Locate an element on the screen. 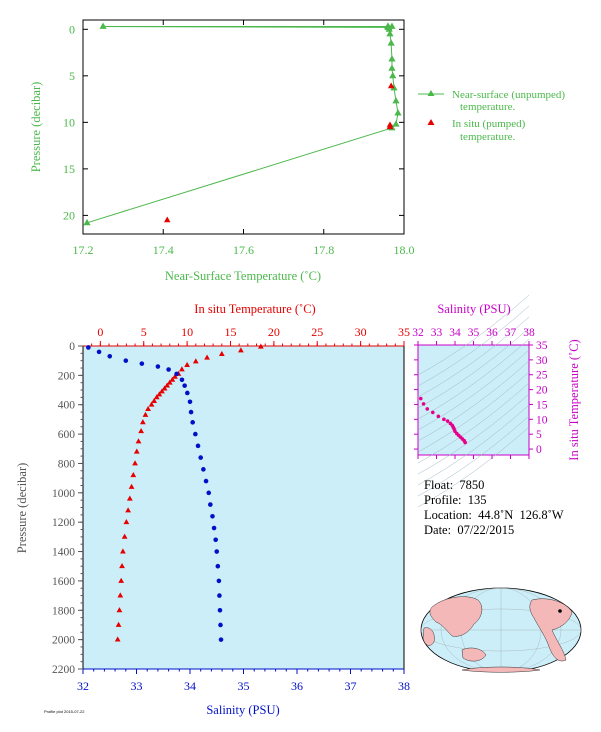  temp-tick-label: 35 is located at coordinates (404, 332).